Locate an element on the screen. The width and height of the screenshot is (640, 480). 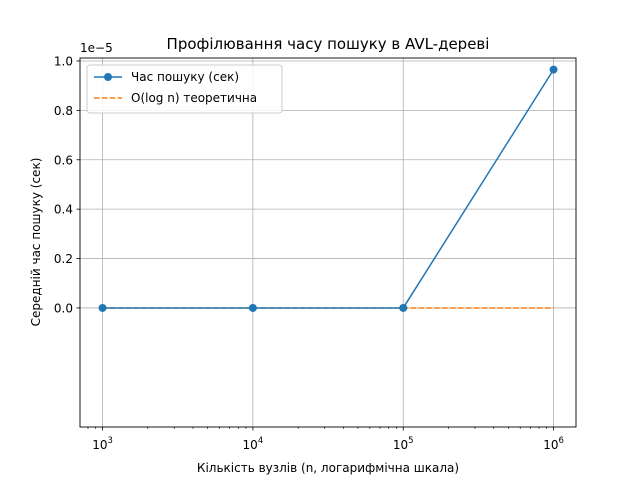
y-axis-ticks: 0.0 0.2 0.4 0.6 0.8 1.0 is located at coordinates (67, 184).